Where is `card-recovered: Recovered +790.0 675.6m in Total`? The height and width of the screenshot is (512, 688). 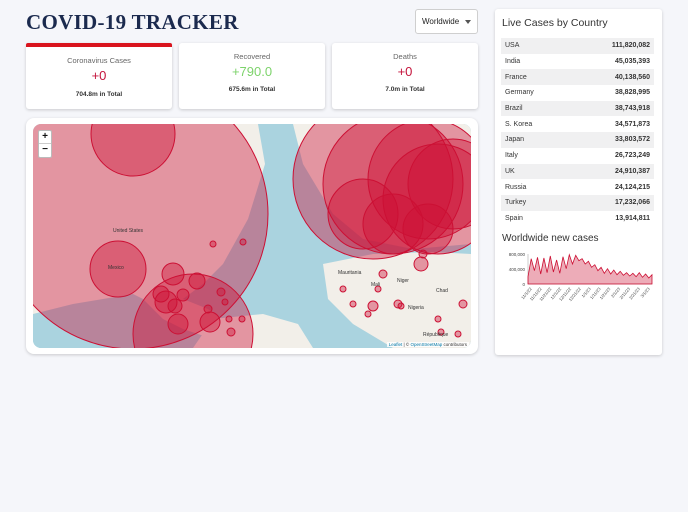
card-recovered: Recovered +790.0 675.6m in Total is located at coordinates (252, 76).